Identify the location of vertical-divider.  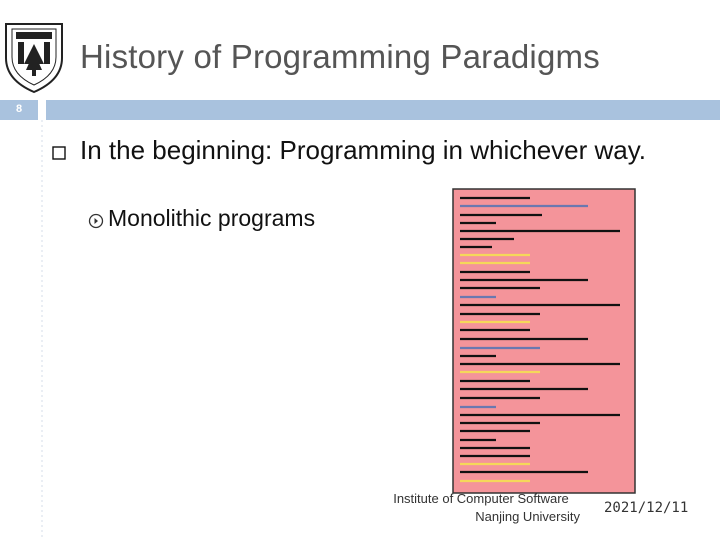
(42, 330).